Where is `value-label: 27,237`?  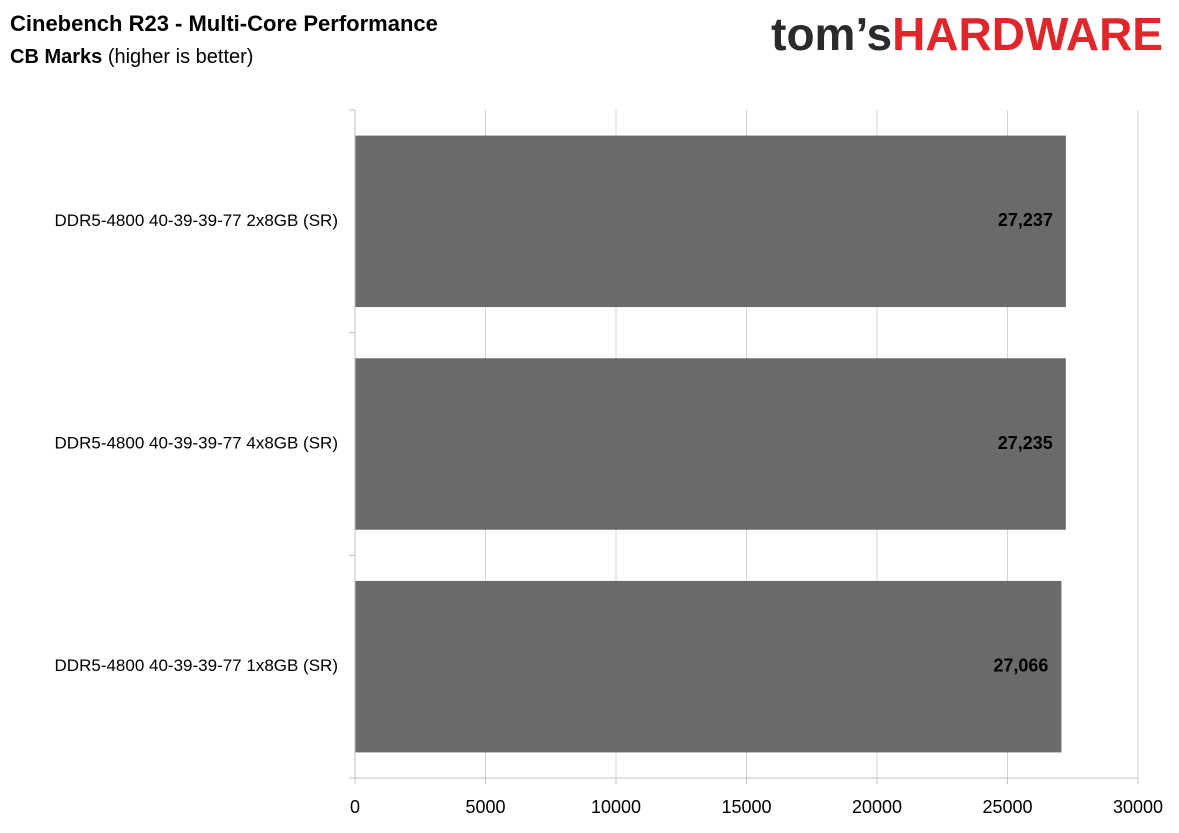 value-label: 27,237 is located at coordinates (1025, 220).